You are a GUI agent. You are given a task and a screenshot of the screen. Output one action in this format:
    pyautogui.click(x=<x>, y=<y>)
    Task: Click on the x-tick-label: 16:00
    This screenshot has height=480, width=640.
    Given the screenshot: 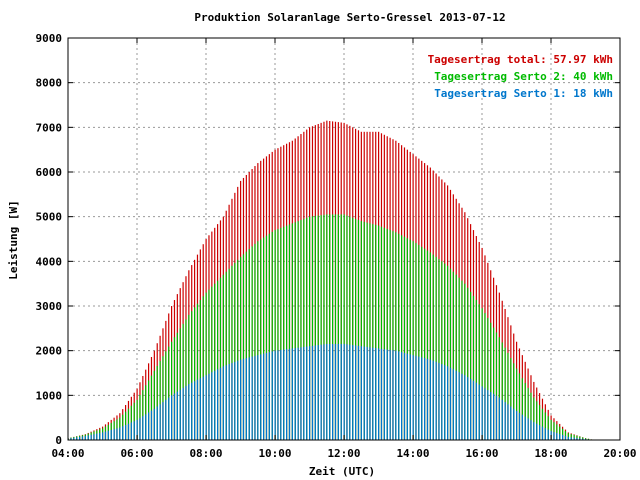 What is the action you would take?
    pyautogui.click(x=481, y=453)
    